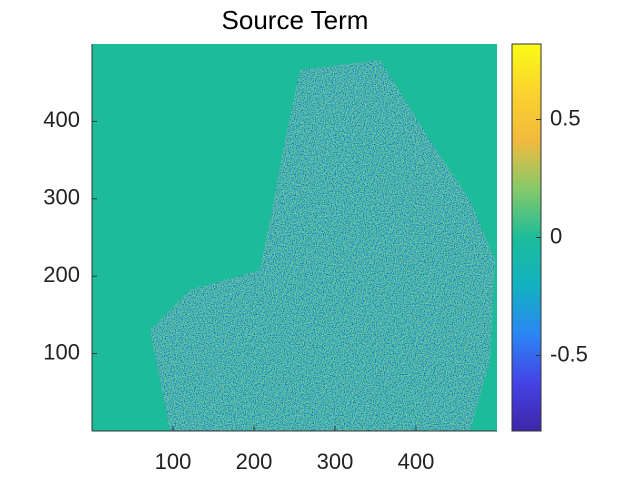 Image resolution: width=633 pixels, height=484 pixels. I want to click on y-tick-label: 300, so click(61, 197).